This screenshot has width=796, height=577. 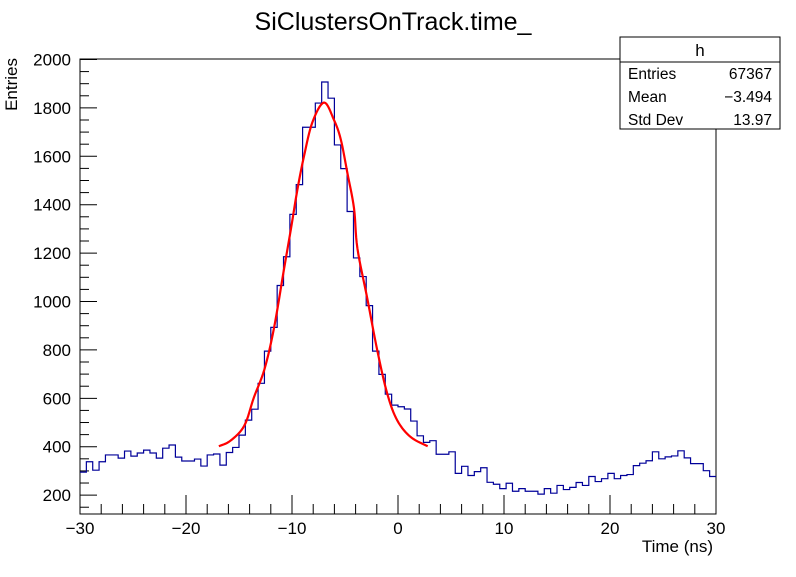 I want to click on x-tick-label: −30, so click(x=80, y=528).